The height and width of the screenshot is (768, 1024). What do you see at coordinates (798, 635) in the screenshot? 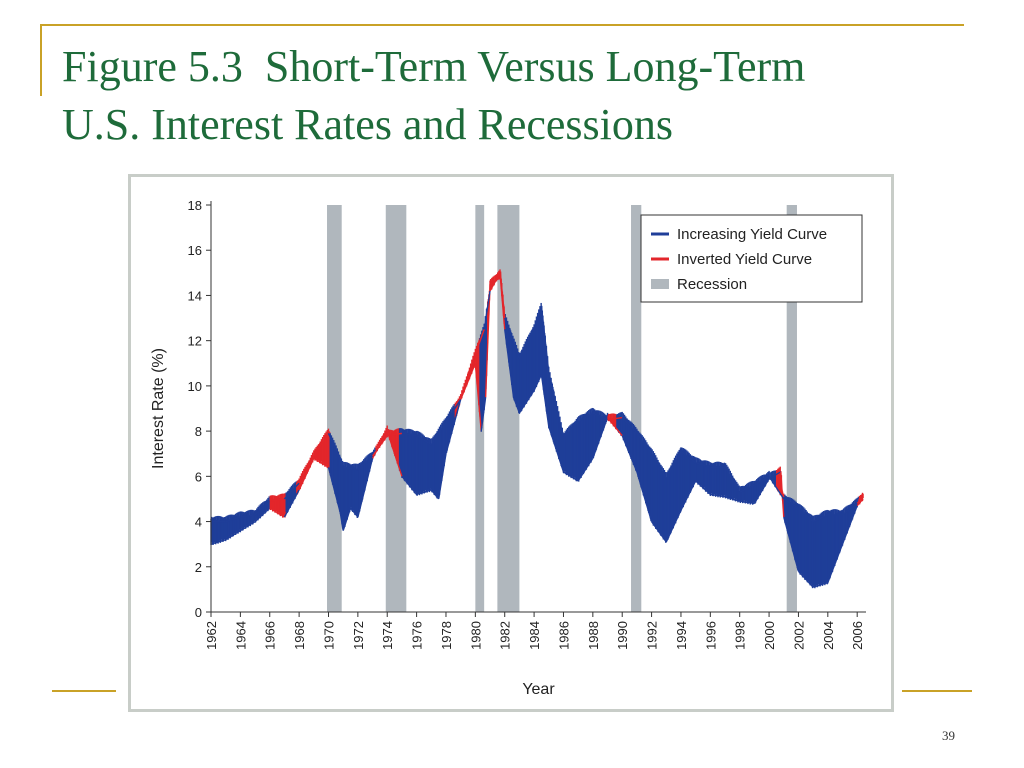
I see `x-tick-label: 2002` at bounding box center [798, 635].